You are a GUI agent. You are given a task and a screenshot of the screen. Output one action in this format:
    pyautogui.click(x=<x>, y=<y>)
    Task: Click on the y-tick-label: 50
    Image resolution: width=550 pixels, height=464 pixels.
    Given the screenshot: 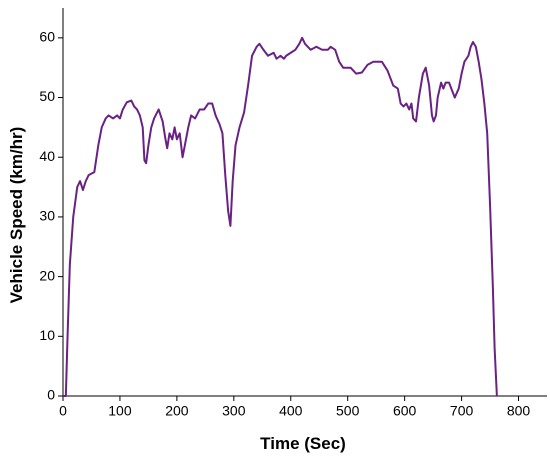 What is the action you would take?
    pyautogui.click(x=47, y=96)
    